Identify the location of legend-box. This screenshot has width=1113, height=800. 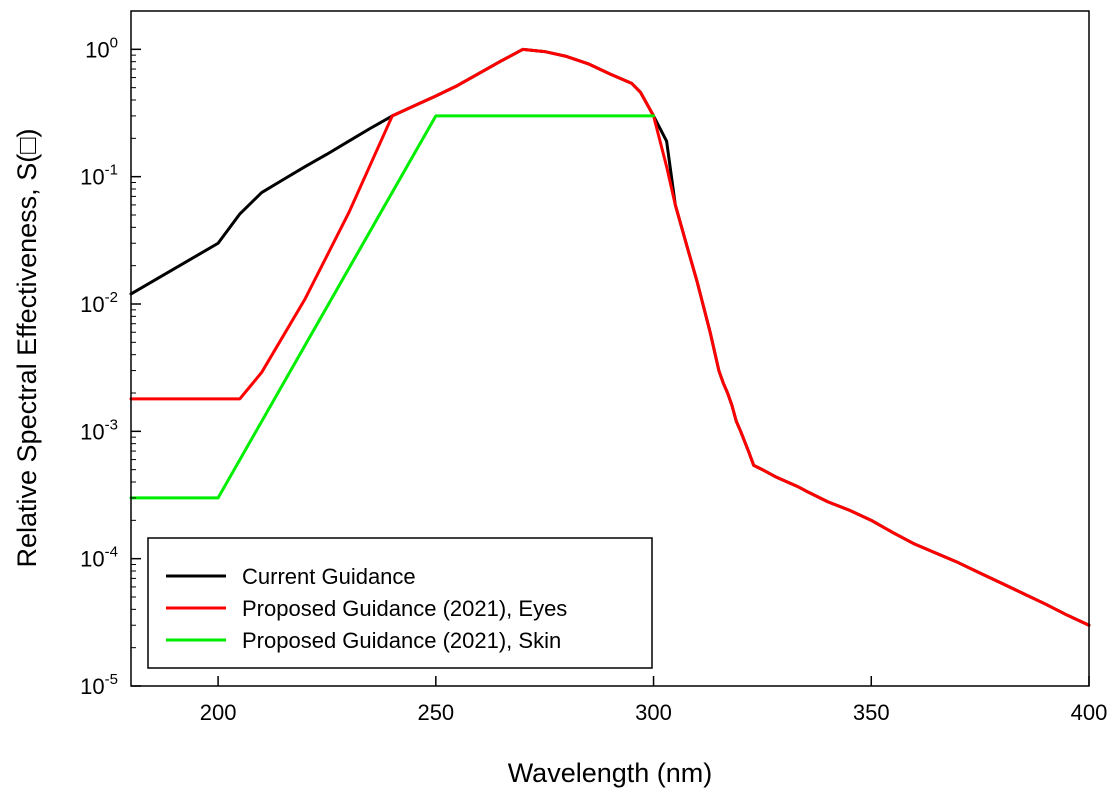
(400, 603).